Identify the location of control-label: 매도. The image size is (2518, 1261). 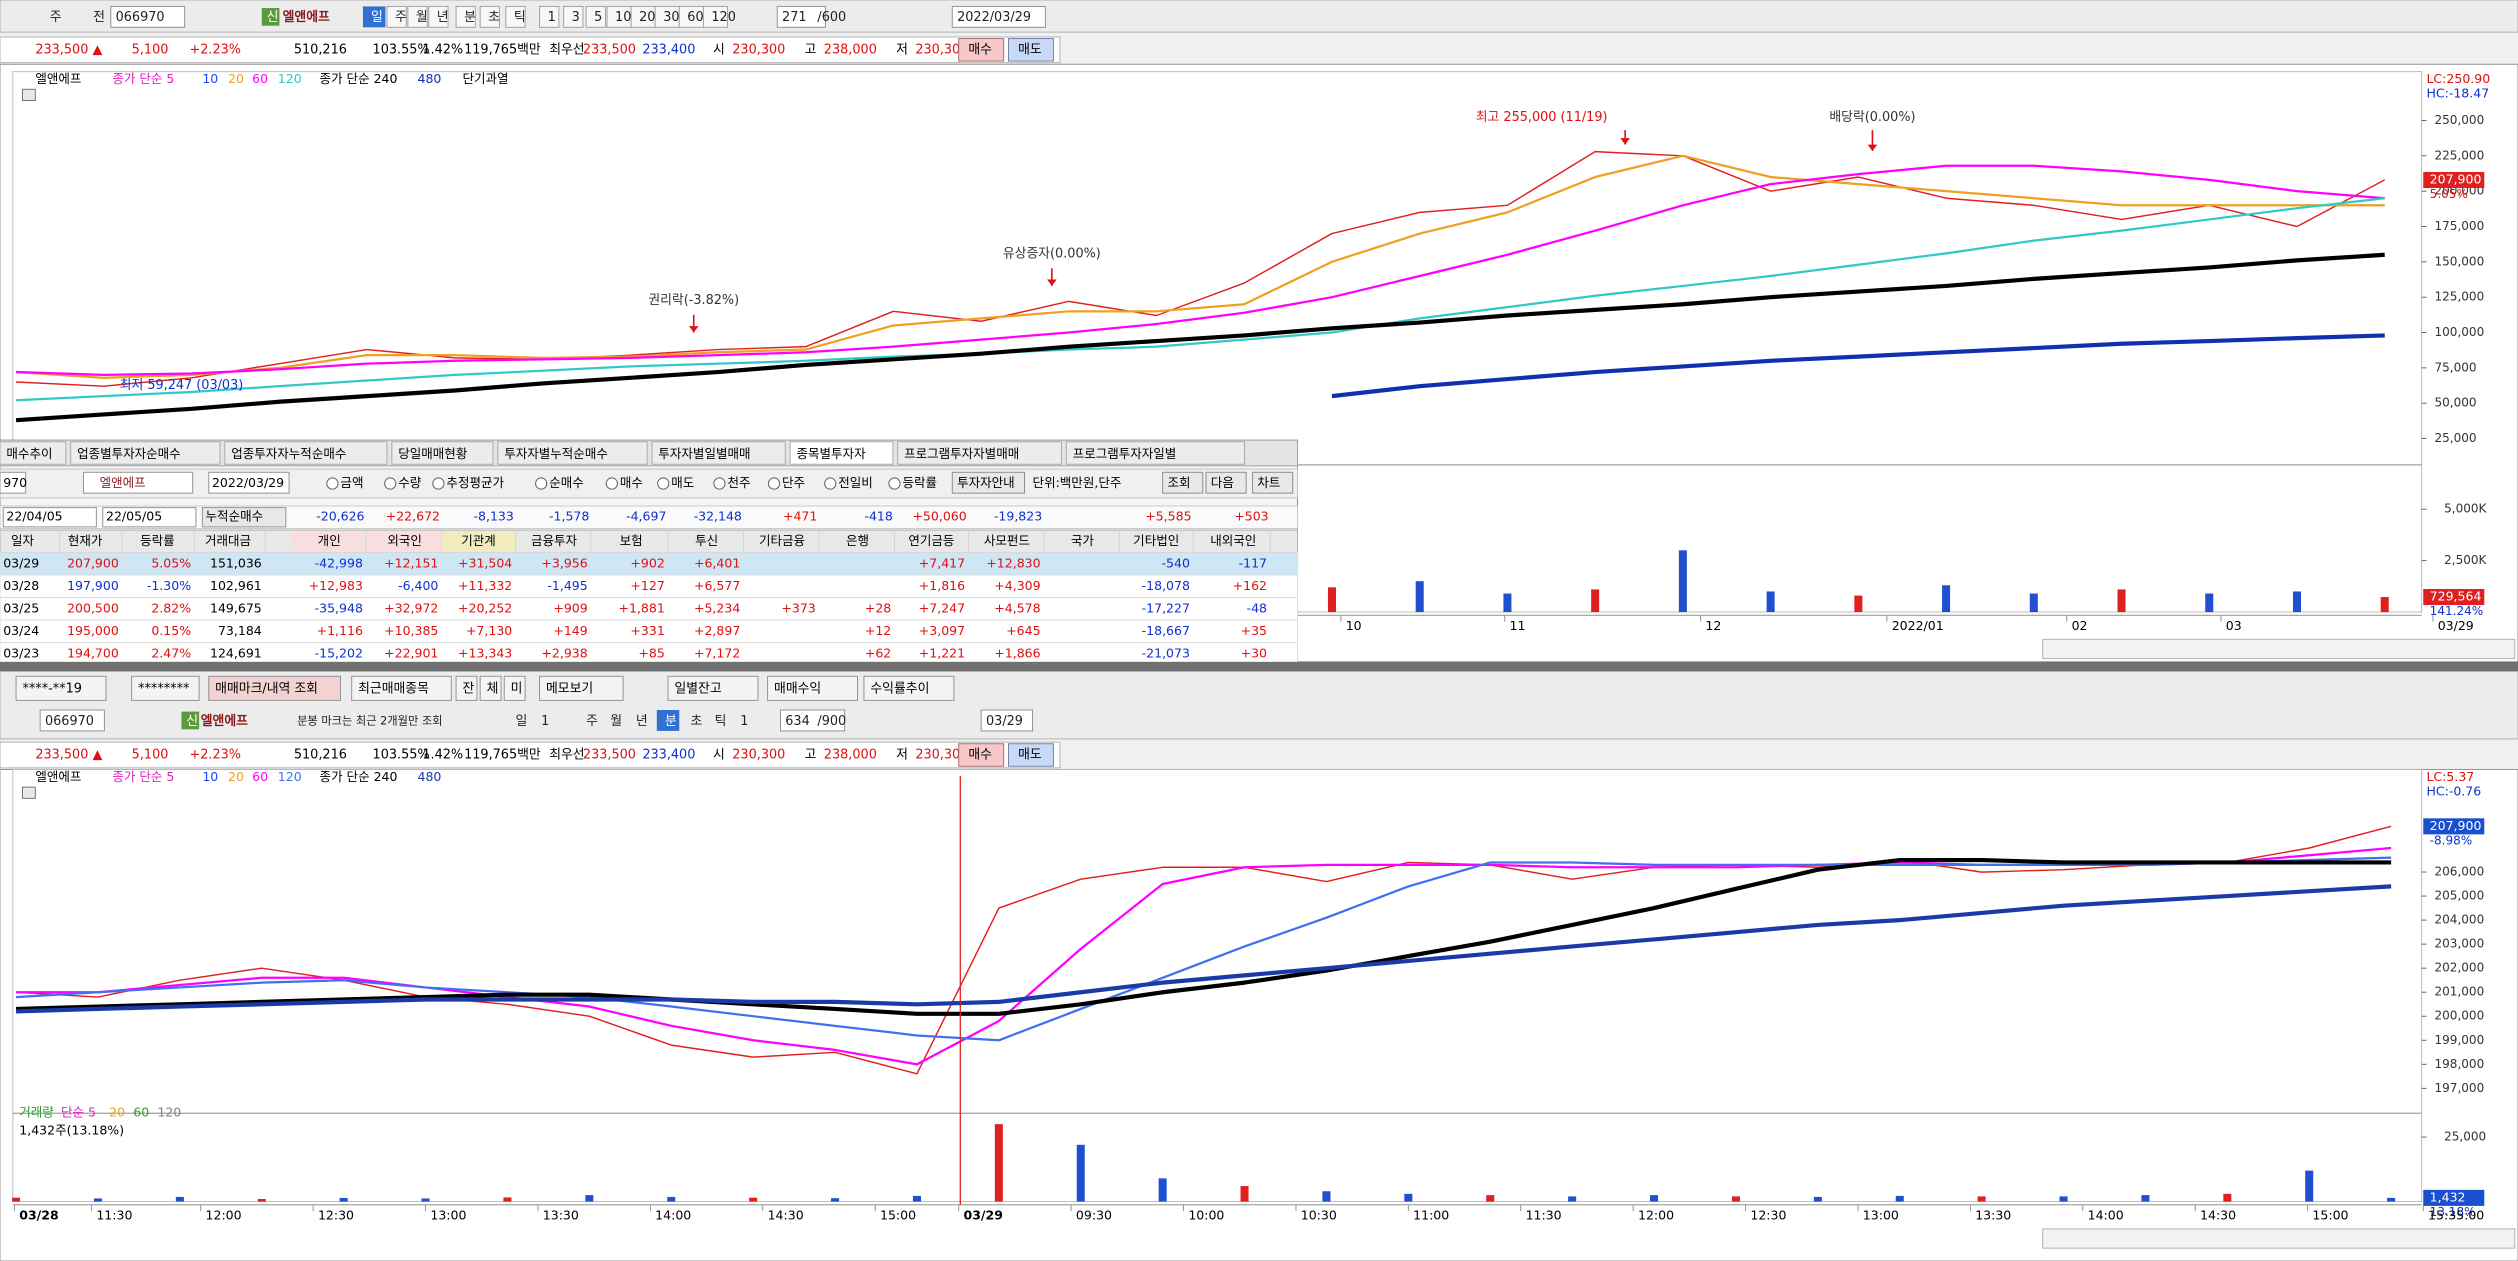
(682, 482).